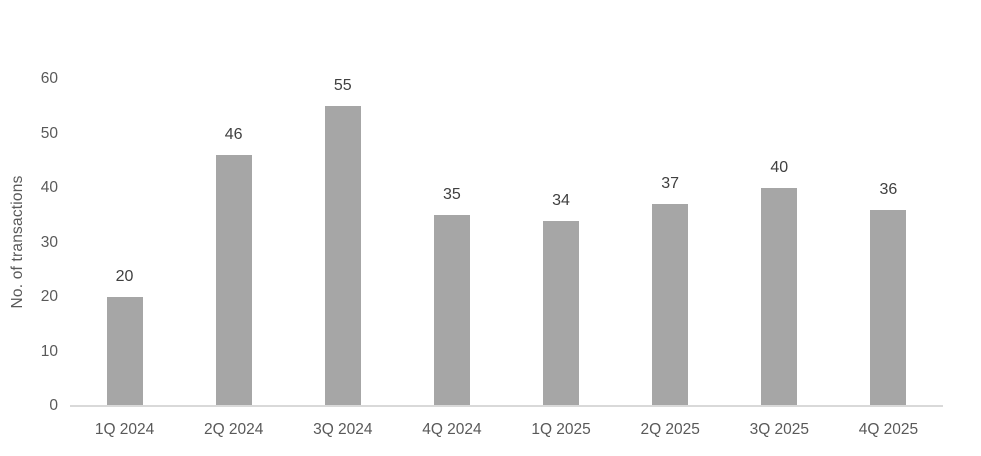 The image size is (981, 456). What do you see at coordinates (49, 78) in the screenshot?
I see `y-tick-label: 60` at bounding box center [49, 78].